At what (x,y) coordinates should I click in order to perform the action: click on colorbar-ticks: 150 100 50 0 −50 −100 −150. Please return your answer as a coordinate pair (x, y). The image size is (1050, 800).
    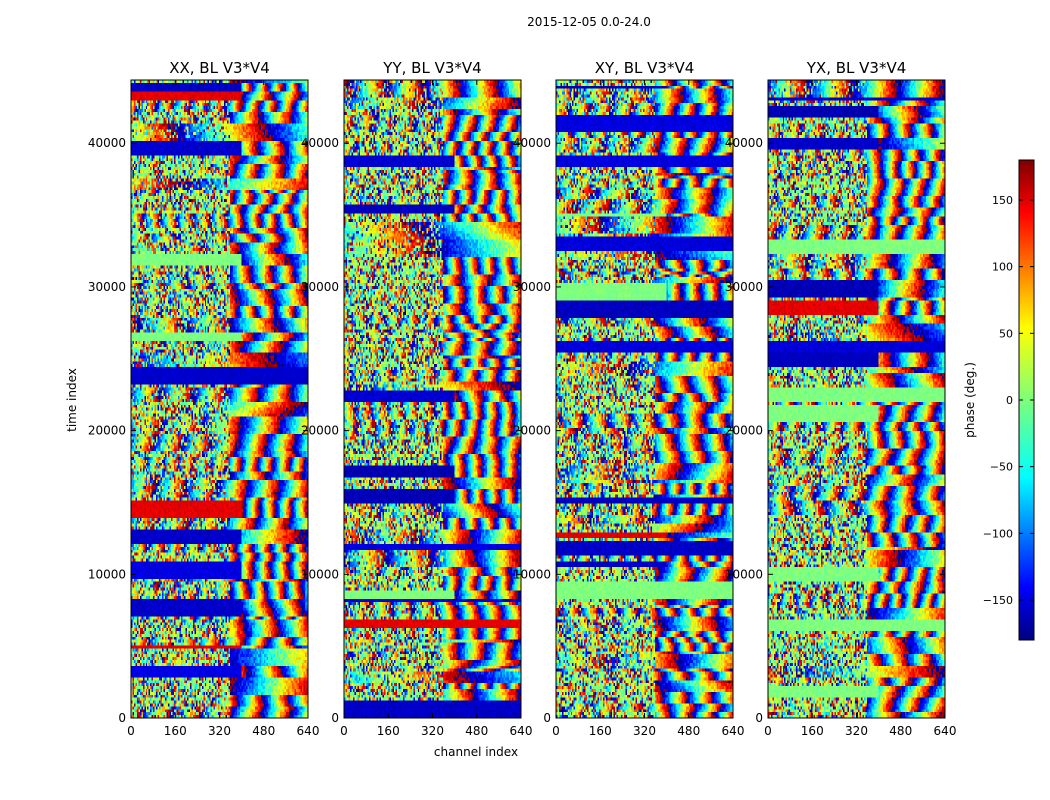
    Looking at the image, I should click on (1008, 400).